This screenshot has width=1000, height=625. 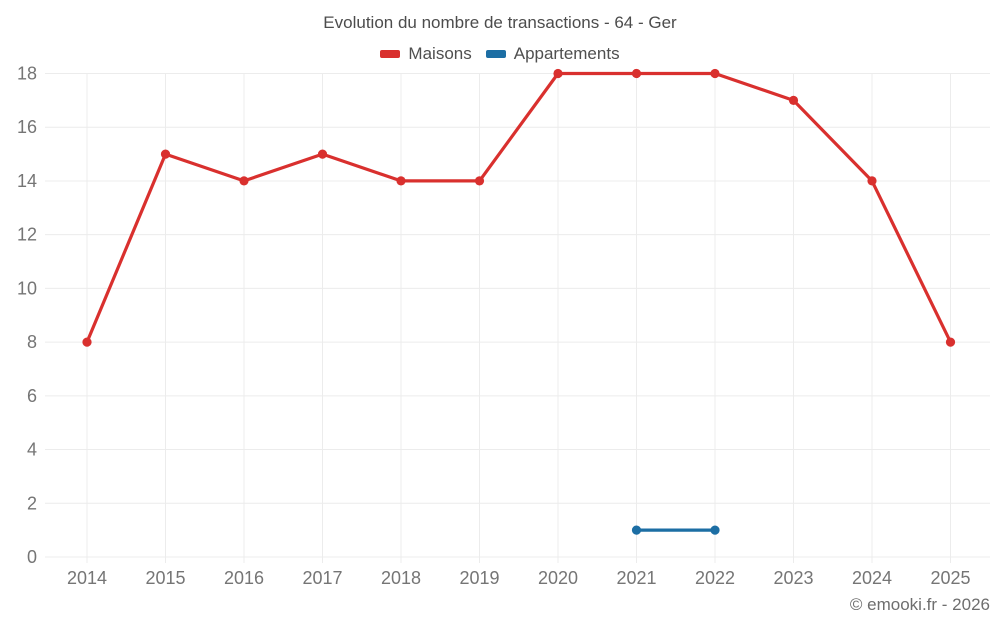 What do you see at coordinates (872, 578) in the screenshot?
I see `x-axis-label: 2024` at bounding box center [872, 578].